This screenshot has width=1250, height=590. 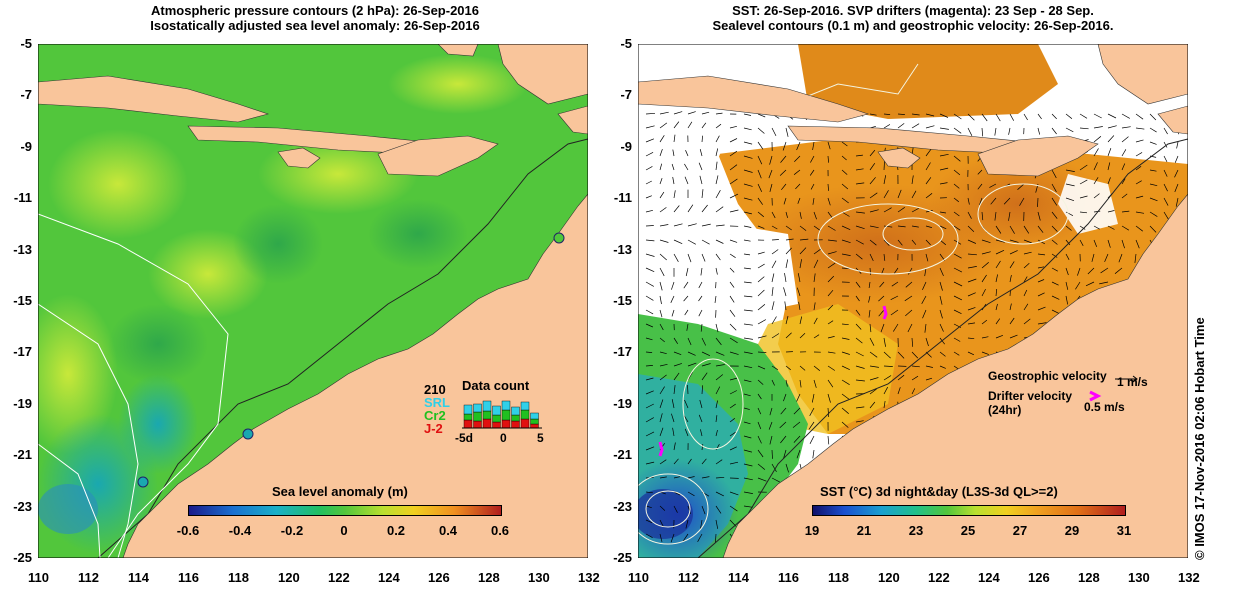 I want to click on longitude-tick: 128, so click(x=1089, y=577).